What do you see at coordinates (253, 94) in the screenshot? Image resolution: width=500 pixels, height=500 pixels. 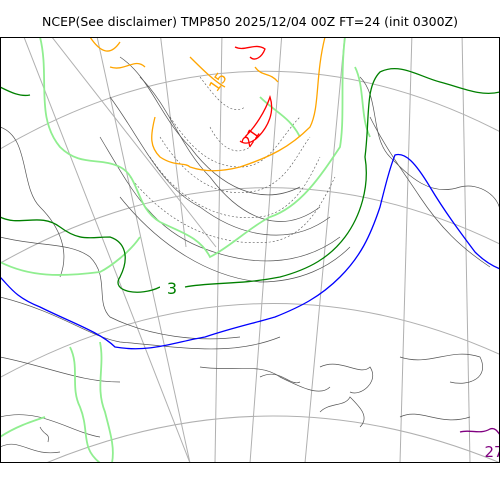 I see `red-21-isotherm` at bounding box center [253, 94].